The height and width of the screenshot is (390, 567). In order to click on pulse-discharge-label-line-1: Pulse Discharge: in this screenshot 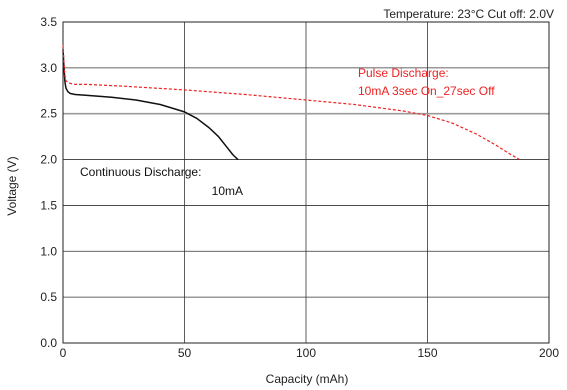, I will do `click(403, 73)`.